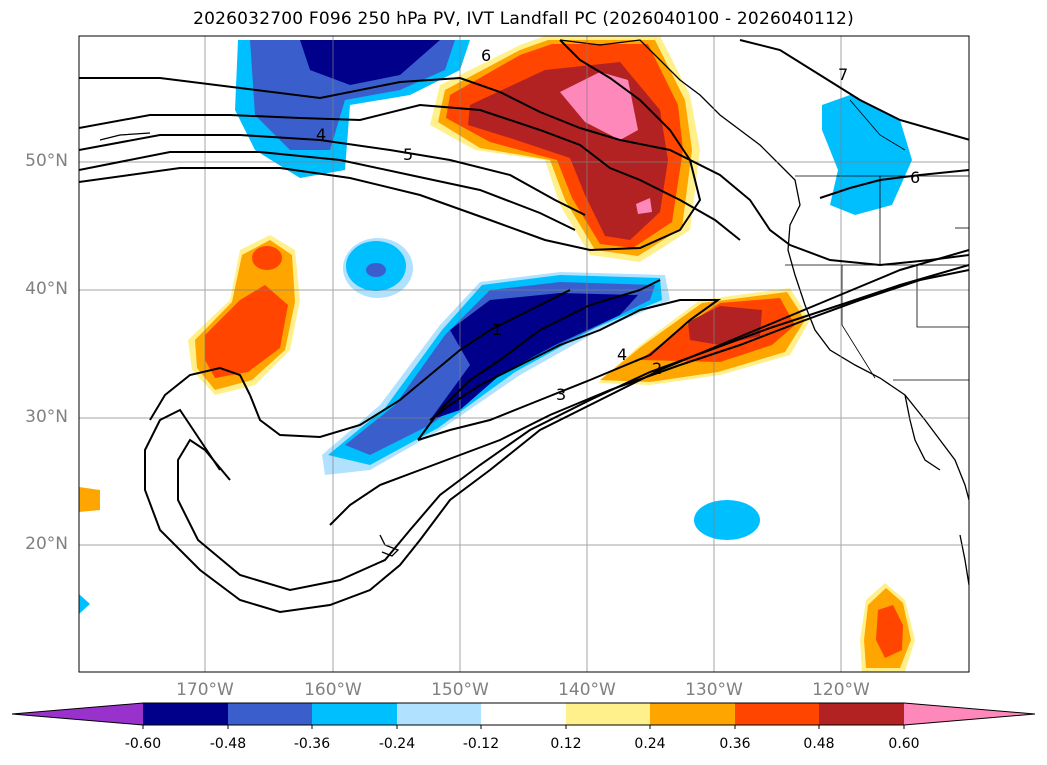 The image size is (1047, 765). What do you see at coordinates (714, 690) in the screenshot?
I see `longitude-label: 130°W` at bounding box center [714, 690].